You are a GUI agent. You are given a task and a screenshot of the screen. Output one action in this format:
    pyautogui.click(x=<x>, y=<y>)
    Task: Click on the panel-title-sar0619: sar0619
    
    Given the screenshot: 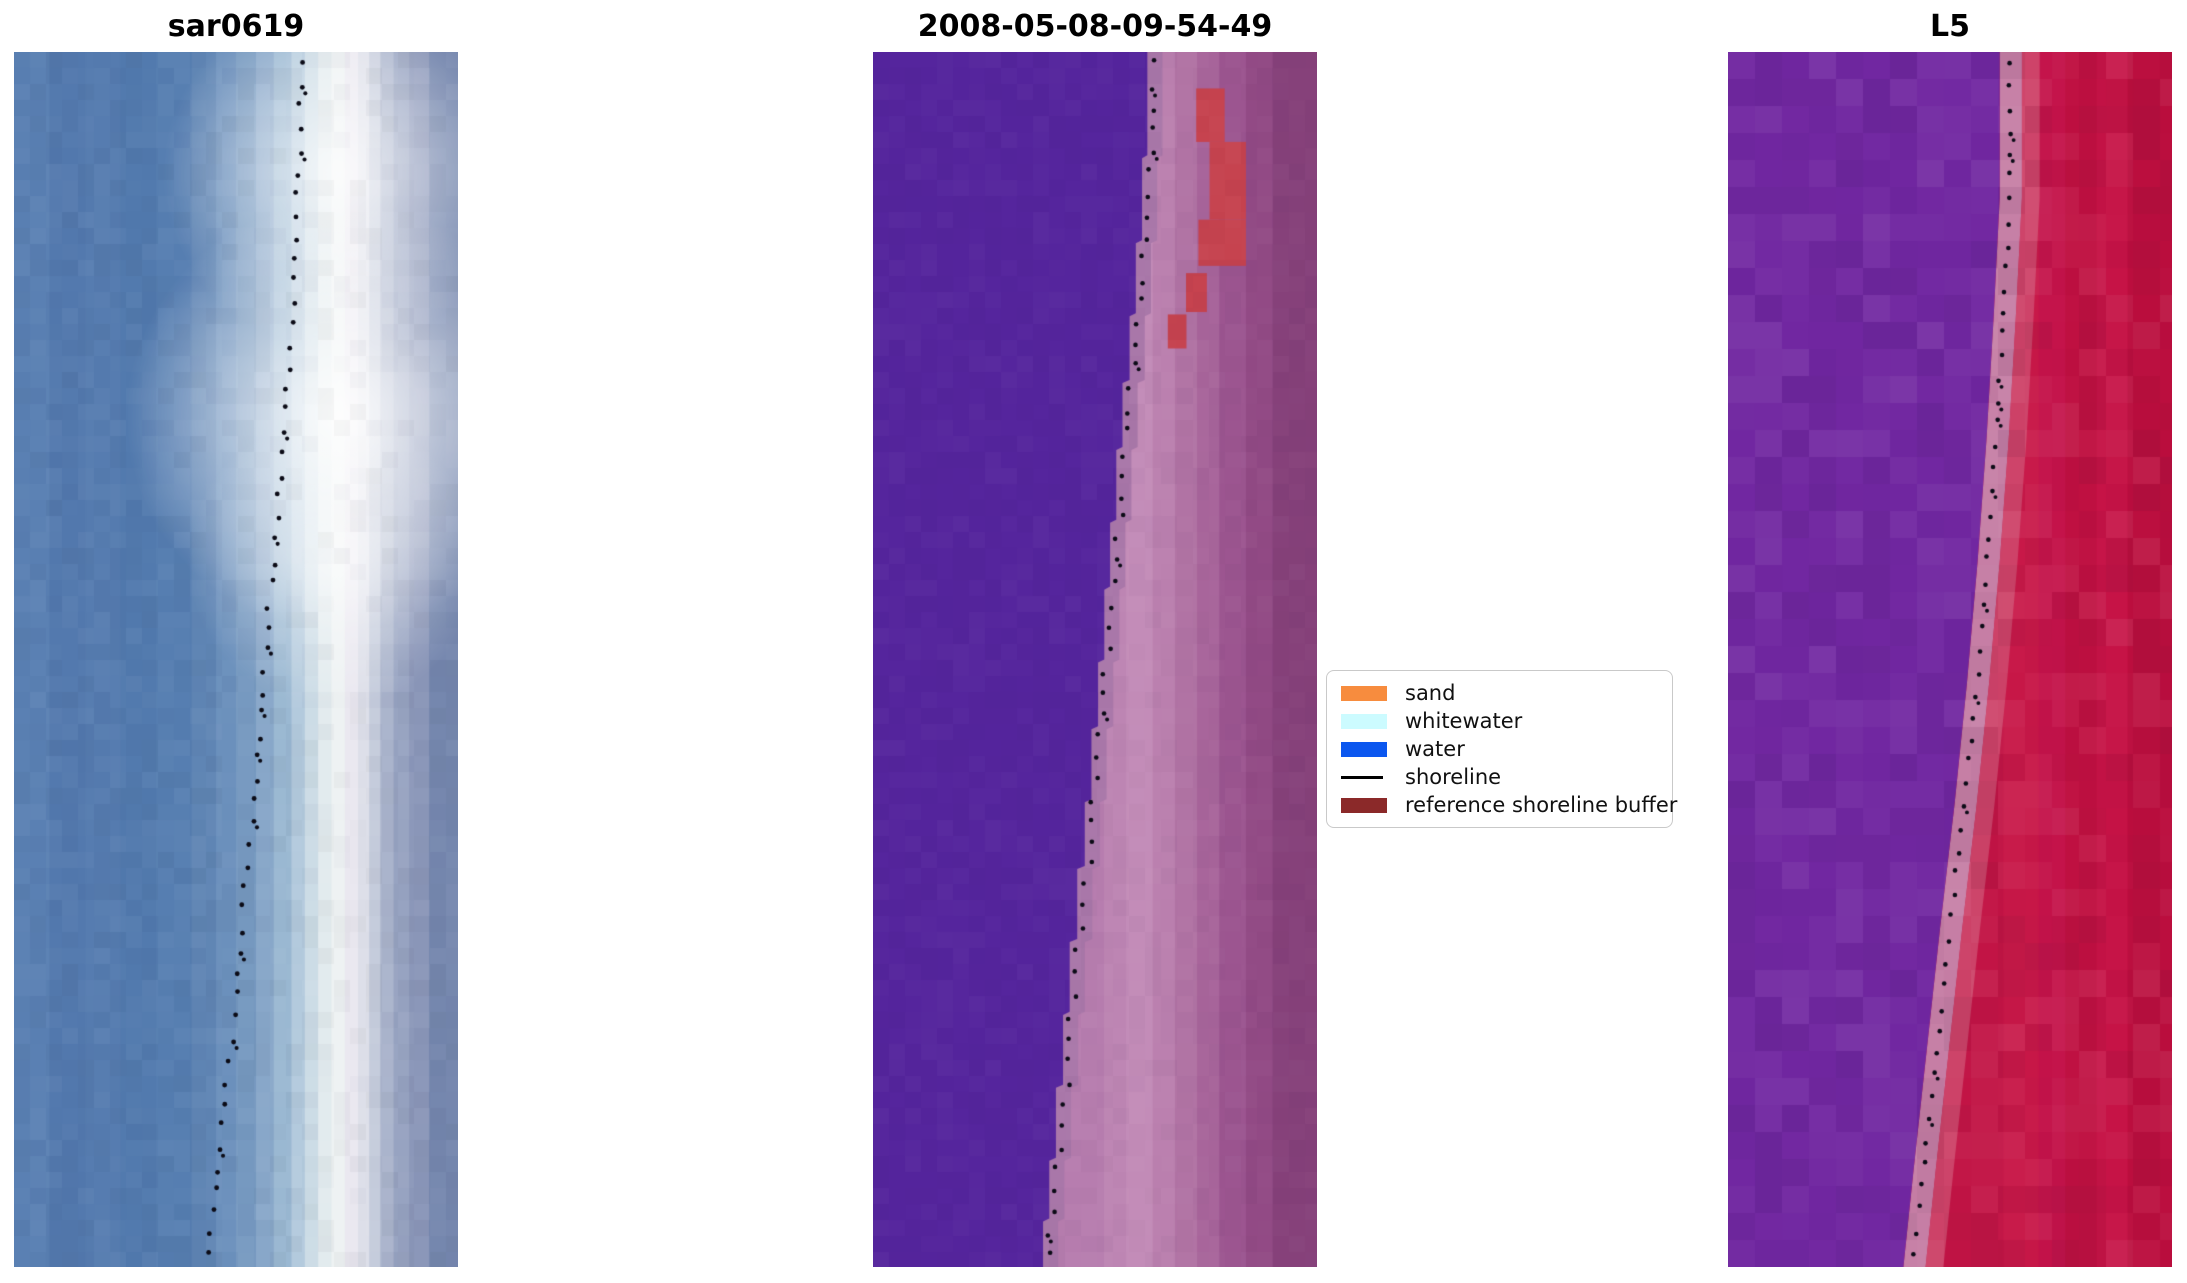 What is the action you would take?
    pyautogui.click(x=236, y=26)
    